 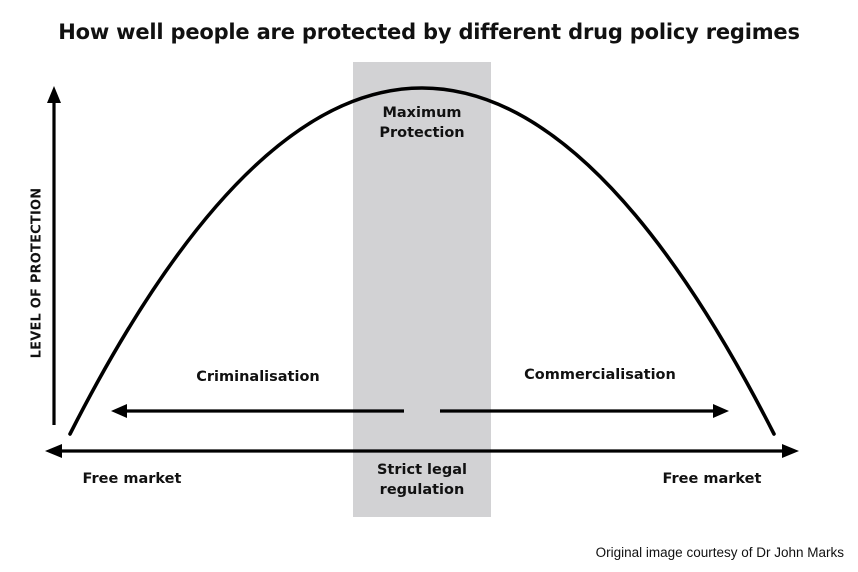 What do you see at coordinates (37, 273) in the screenshot?
I see `y-axis-label: LEVEL OF PROTECTION` at bounding box center [37, 273].